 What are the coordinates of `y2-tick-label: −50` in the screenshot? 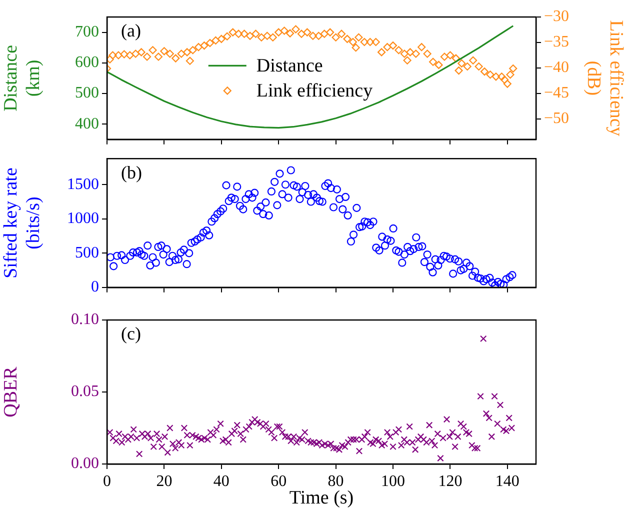 It's located at (557, 119).